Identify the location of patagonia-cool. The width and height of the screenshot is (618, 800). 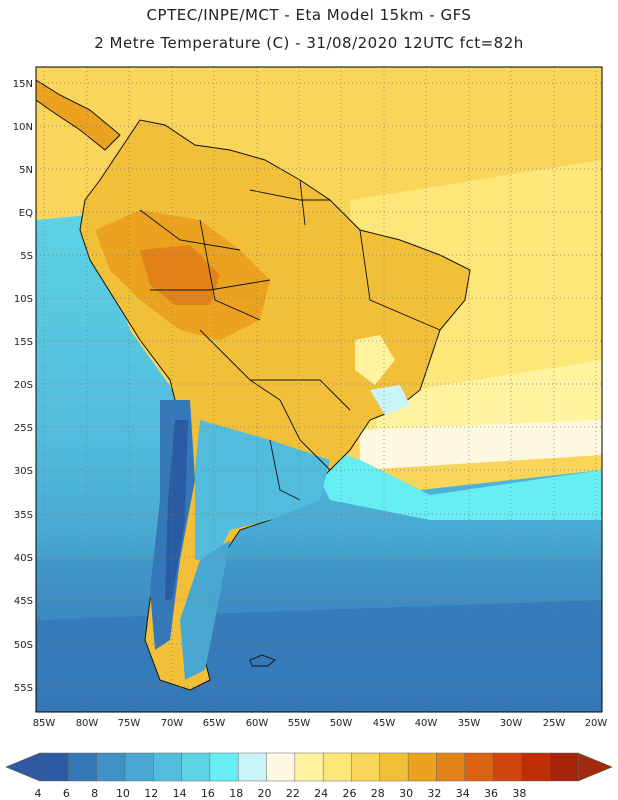
(205, 610).